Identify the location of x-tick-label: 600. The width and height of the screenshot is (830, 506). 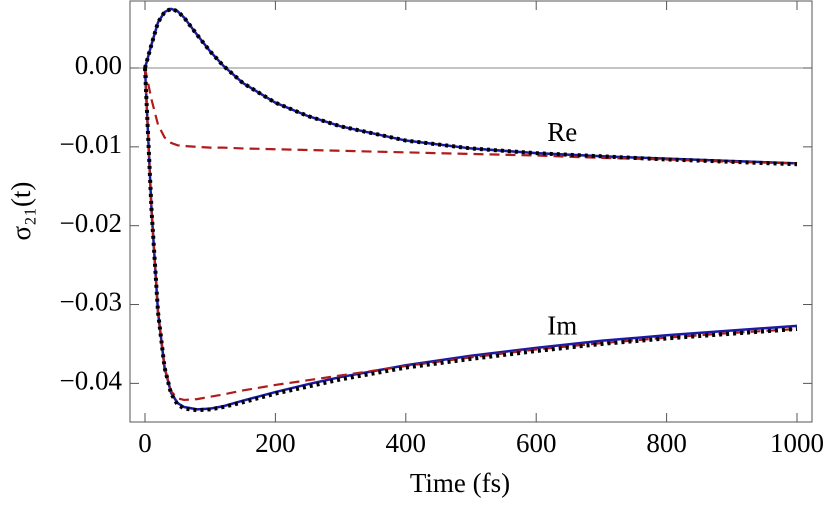
(536, 443).